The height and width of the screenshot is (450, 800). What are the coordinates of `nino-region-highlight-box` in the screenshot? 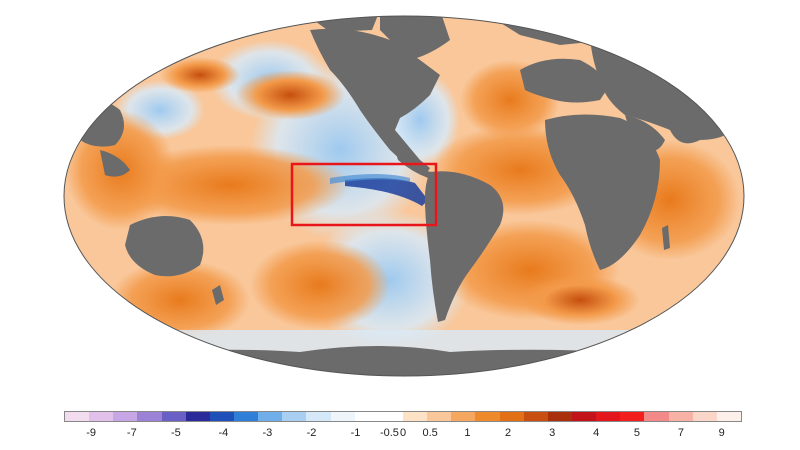 It's located at (364, 194).